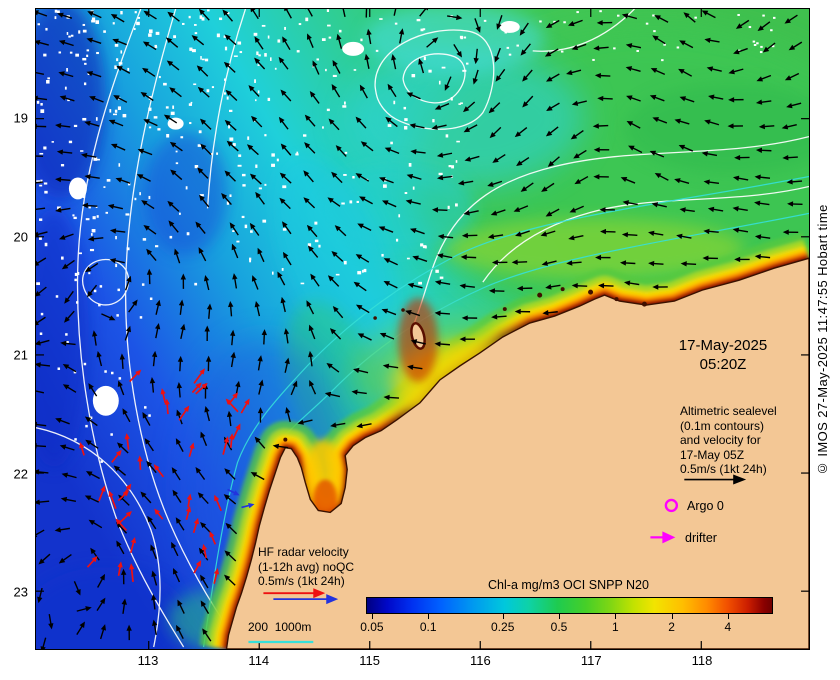  What do you see at coordinates (615, 627) in the screenshot?
I see `colorbar-tick-label: 1` at bounding box center [615, 627].